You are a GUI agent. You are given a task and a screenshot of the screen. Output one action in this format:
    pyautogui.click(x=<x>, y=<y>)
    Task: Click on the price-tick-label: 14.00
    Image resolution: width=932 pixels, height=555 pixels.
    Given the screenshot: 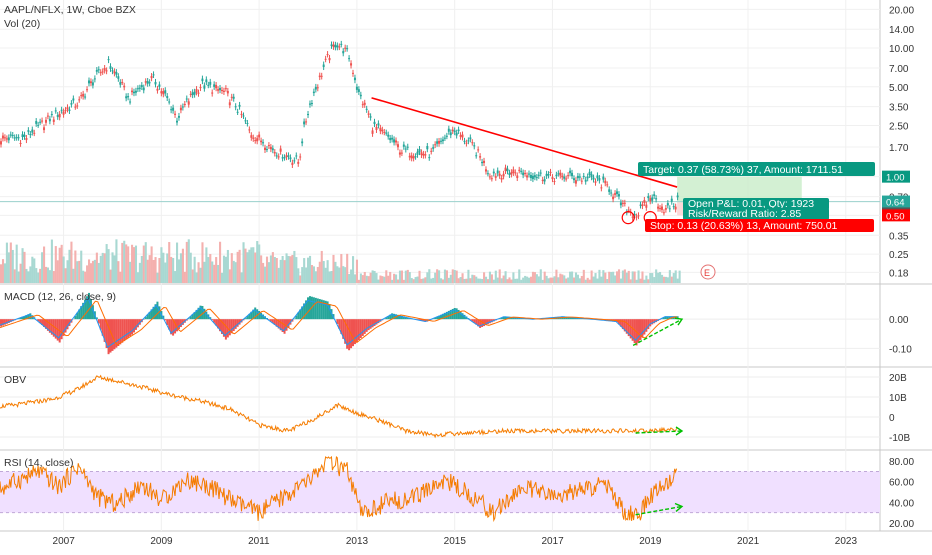 What is the action you would take?
    pyautogui.click(x=901, y=30)
    